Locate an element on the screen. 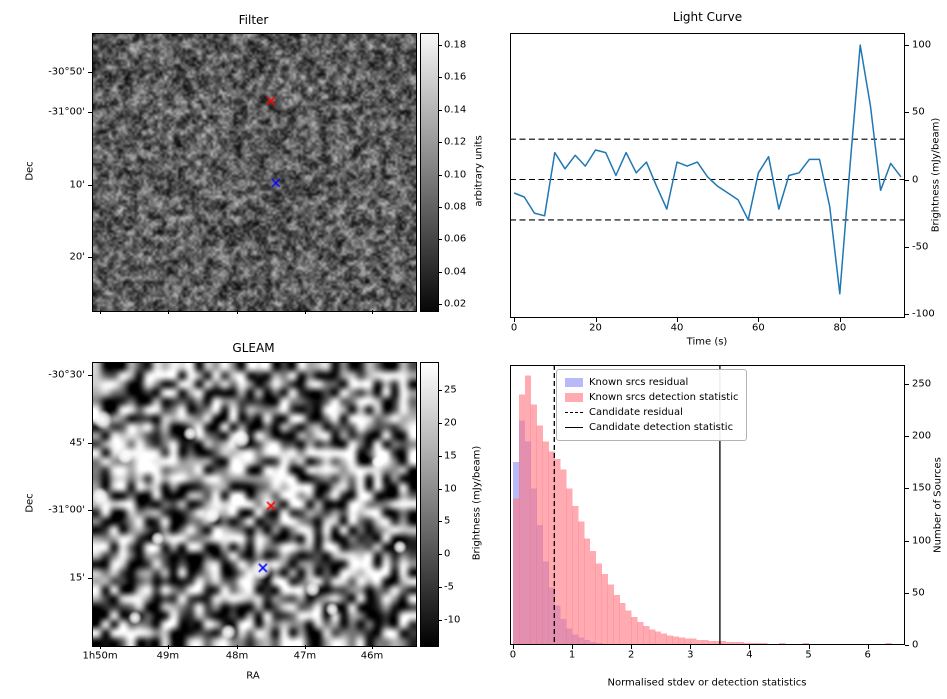 This screenshot has width=947, height=699. gleam-xlabel: RA is located at coordinates (253, 676).